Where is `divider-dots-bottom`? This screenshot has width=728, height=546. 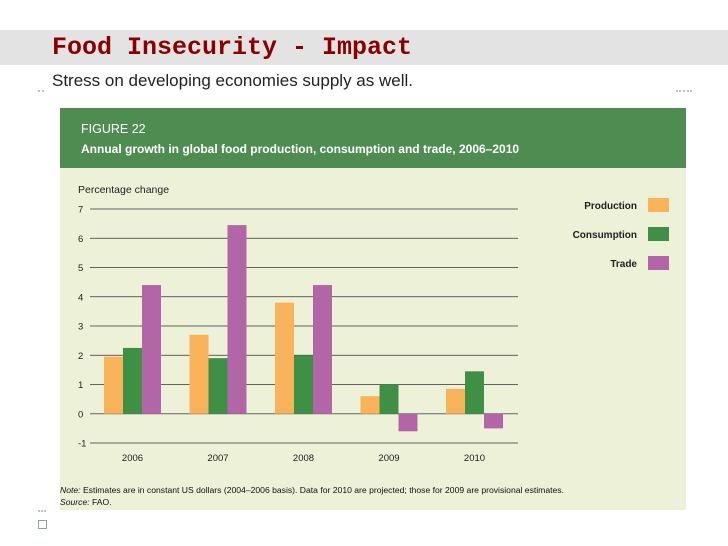
divider-dots-bottom is located at coordinates (42, 511).